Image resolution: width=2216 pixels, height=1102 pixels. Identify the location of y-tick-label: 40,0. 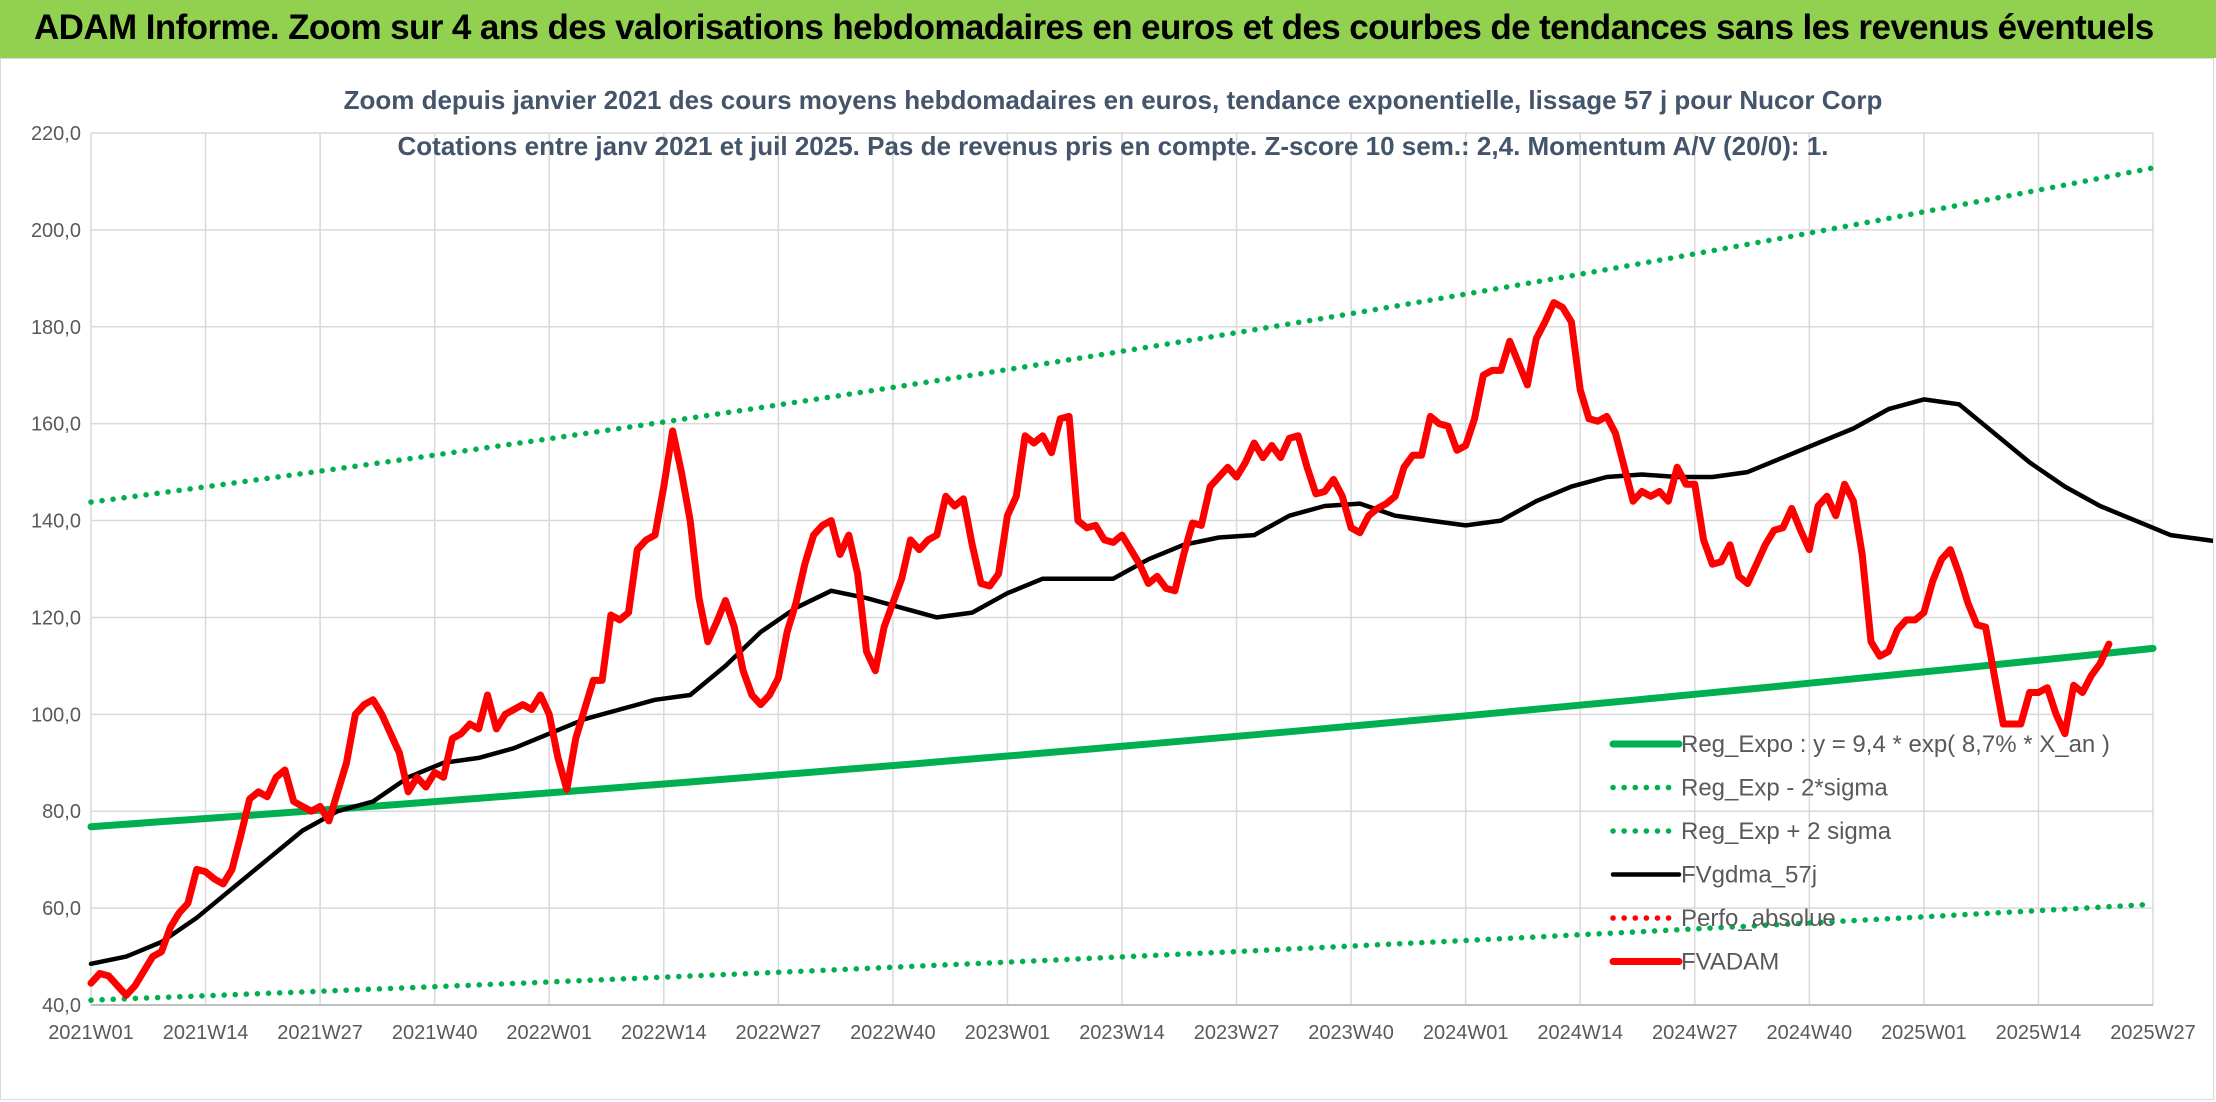
(61, 1006).